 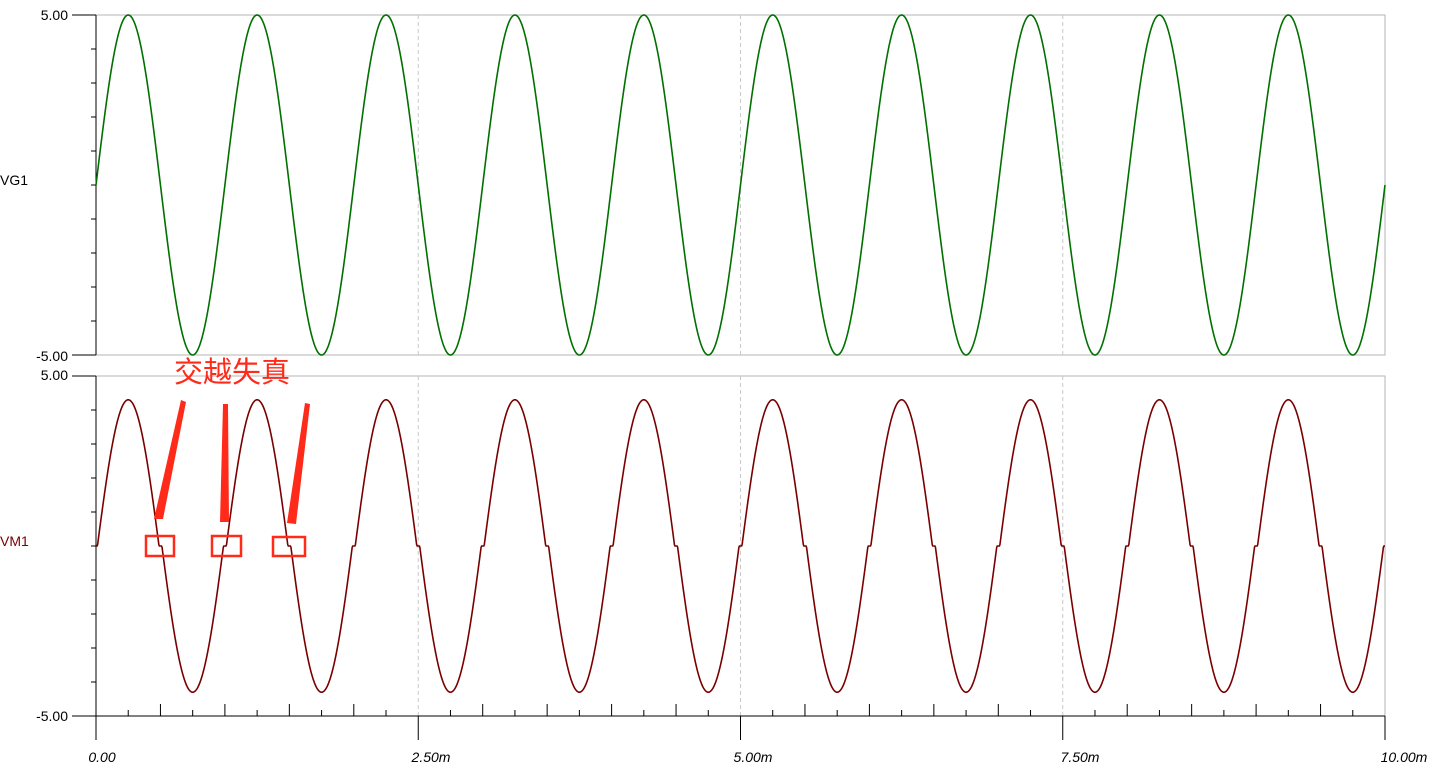 I want to click on crossover-distortion-annotation: 交越失真, so click(x=227, y=457).